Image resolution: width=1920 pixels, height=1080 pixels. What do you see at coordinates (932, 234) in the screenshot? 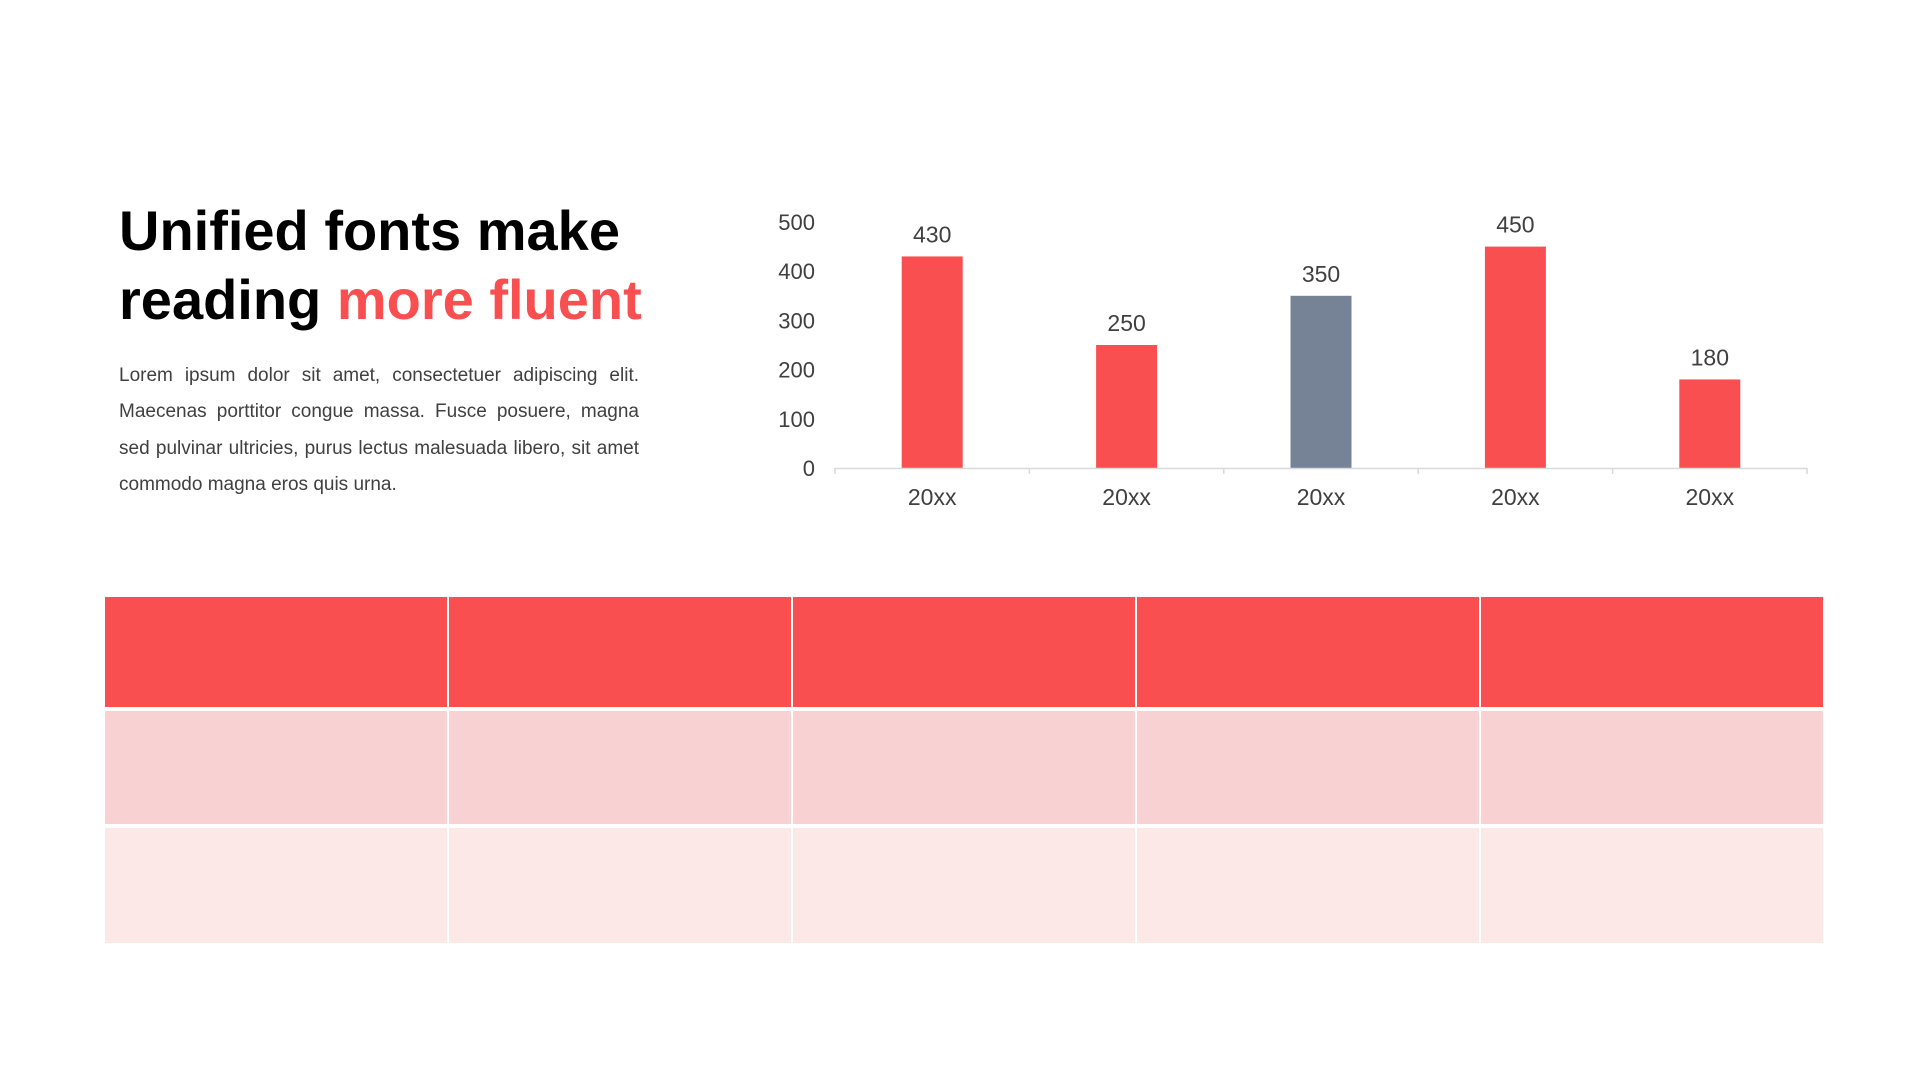
I see `data-label: 430` at bounding box center [932, 234].